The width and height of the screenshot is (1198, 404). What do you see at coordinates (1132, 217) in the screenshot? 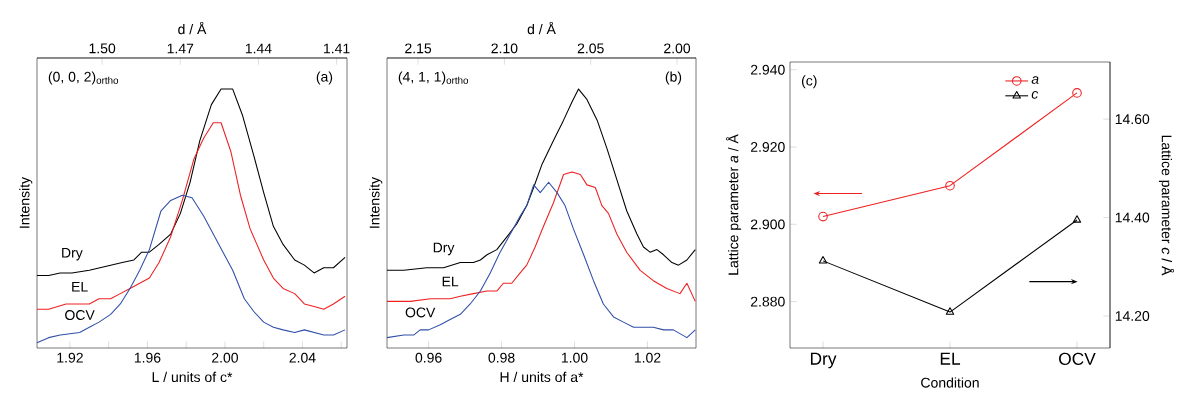
I see `y2-tick-label: 14.40` at bounding box center [1132, 217].